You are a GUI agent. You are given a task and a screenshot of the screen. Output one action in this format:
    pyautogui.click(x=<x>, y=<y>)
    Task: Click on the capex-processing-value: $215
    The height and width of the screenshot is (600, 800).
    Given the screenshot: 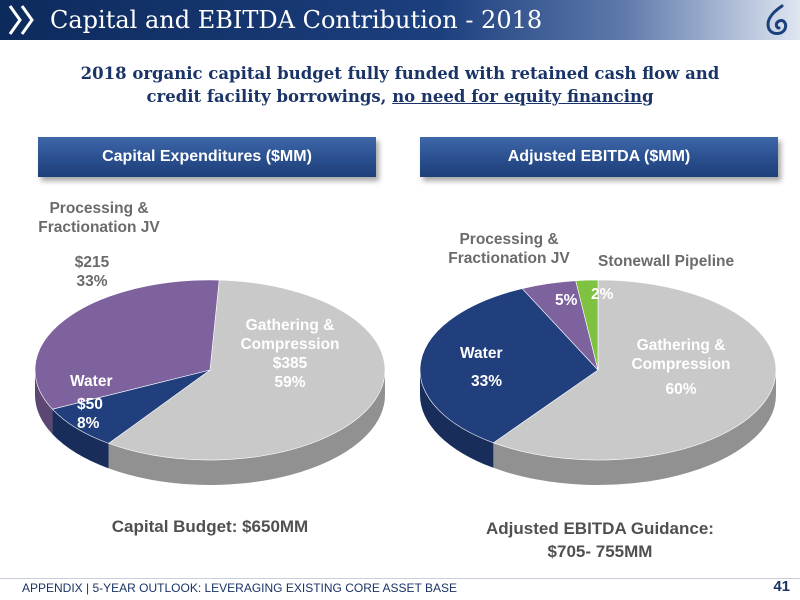 What is the action you would take?
    pyautogui.click(x=92, y=262)
    